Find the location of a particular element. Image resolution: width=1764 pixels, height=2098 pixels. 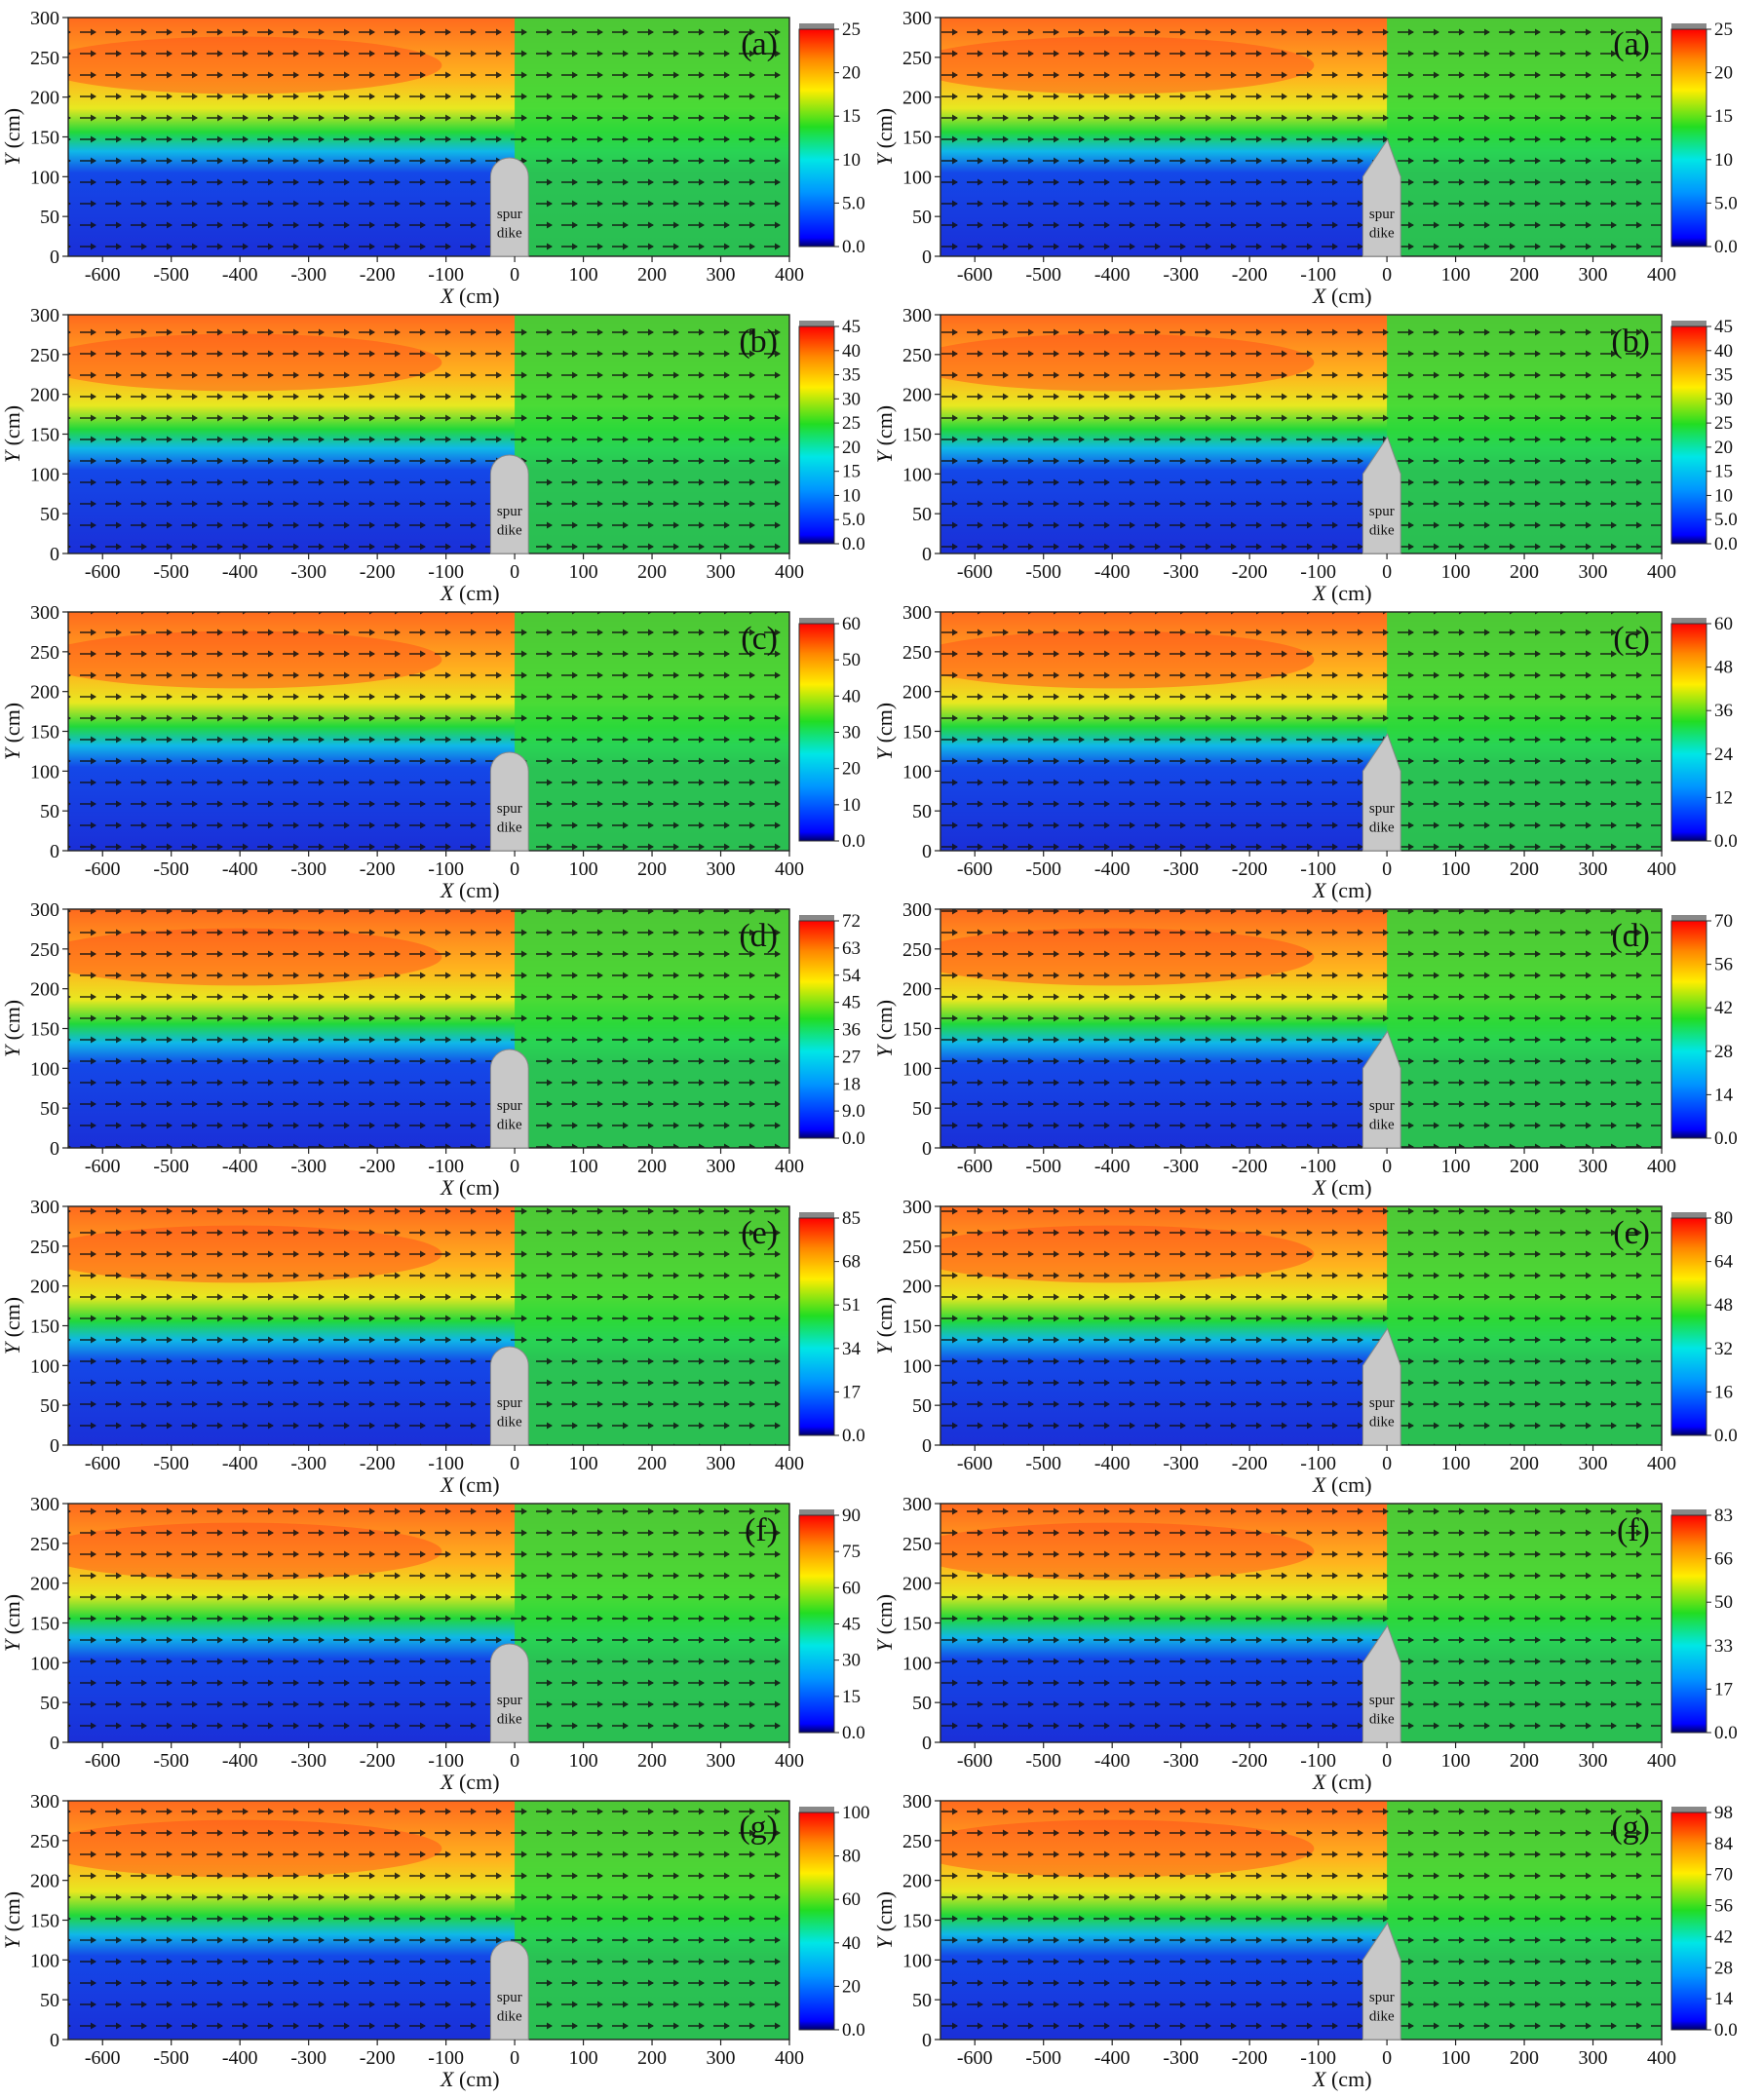

colorbar-tick-label: 83 is located at coordinates (1723, 1516).